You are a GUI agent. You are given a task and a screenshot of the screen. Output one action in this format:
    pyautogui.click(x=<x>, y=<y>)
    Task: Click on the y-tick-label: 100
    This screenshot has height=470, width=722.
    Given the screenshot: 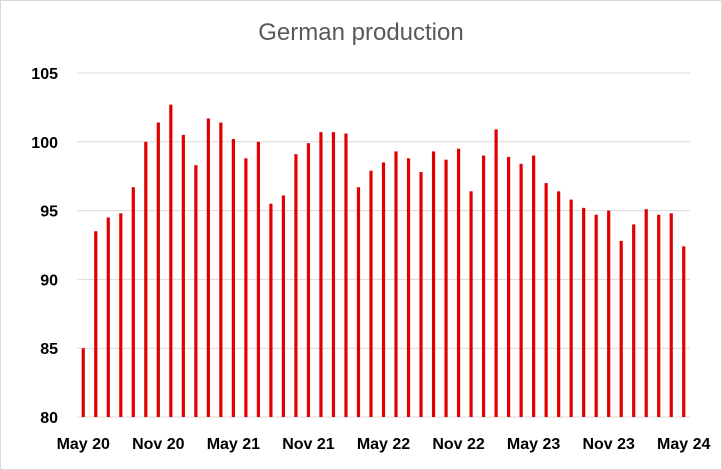 What is the action you would take?
    pyautogui.click(x=44, y=143)
    